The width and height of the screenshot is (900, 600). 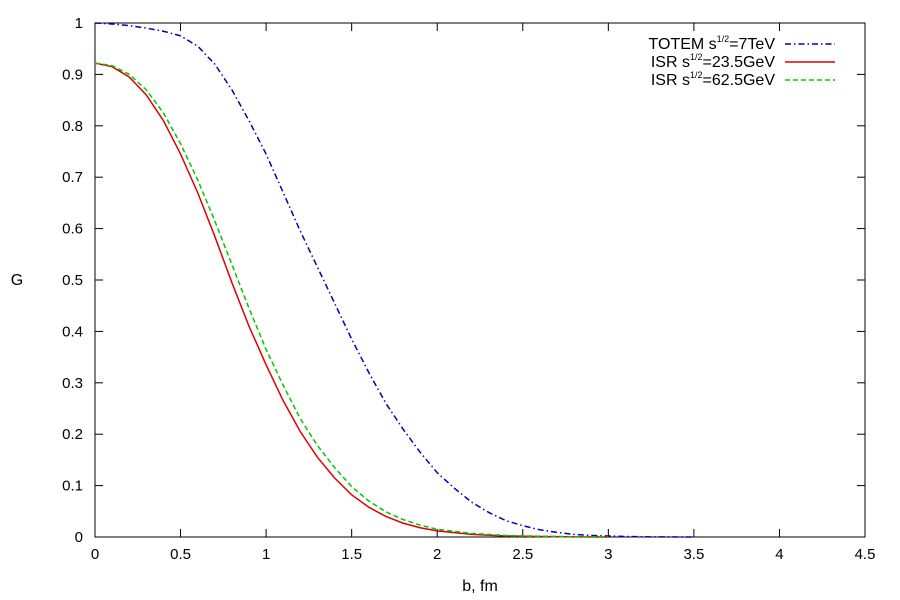 I want to click on y-tick-label: 0.5, so click(x=72, y=280).